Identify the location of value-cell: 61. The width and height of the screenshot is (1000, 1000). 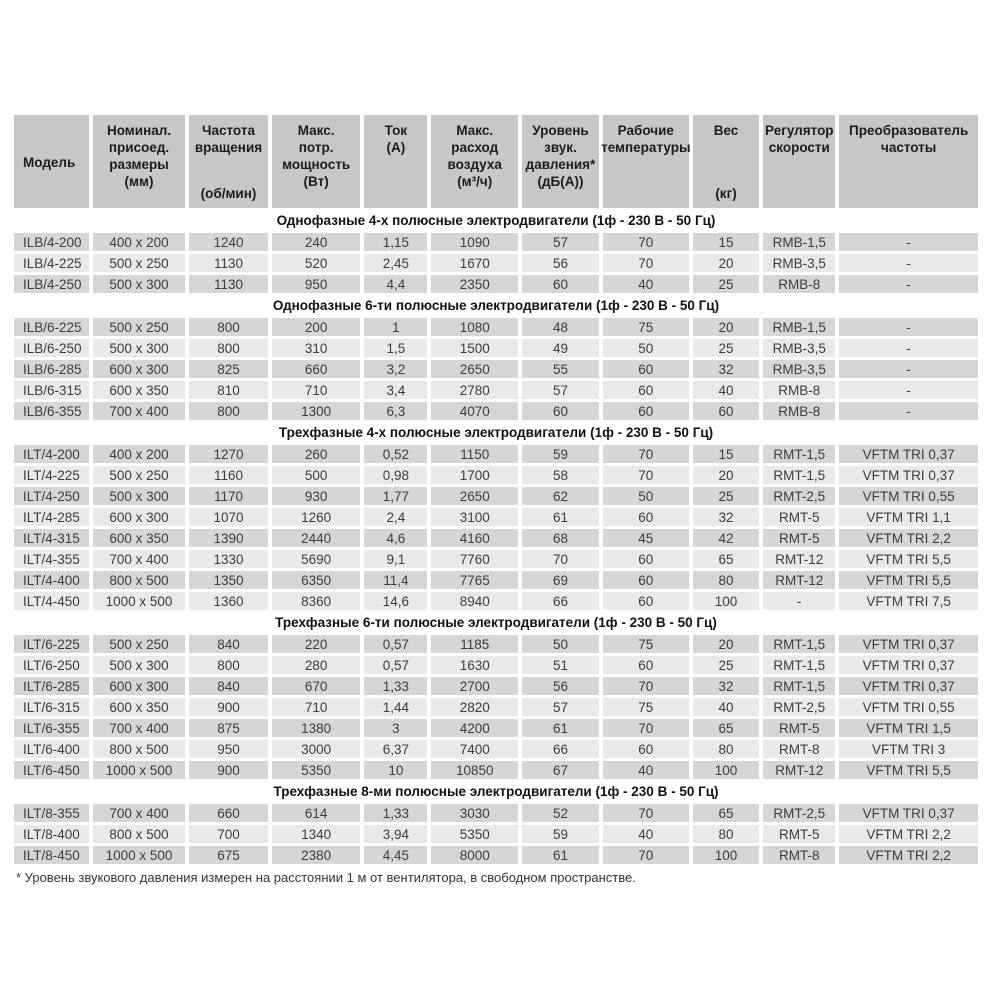
(560, 517).